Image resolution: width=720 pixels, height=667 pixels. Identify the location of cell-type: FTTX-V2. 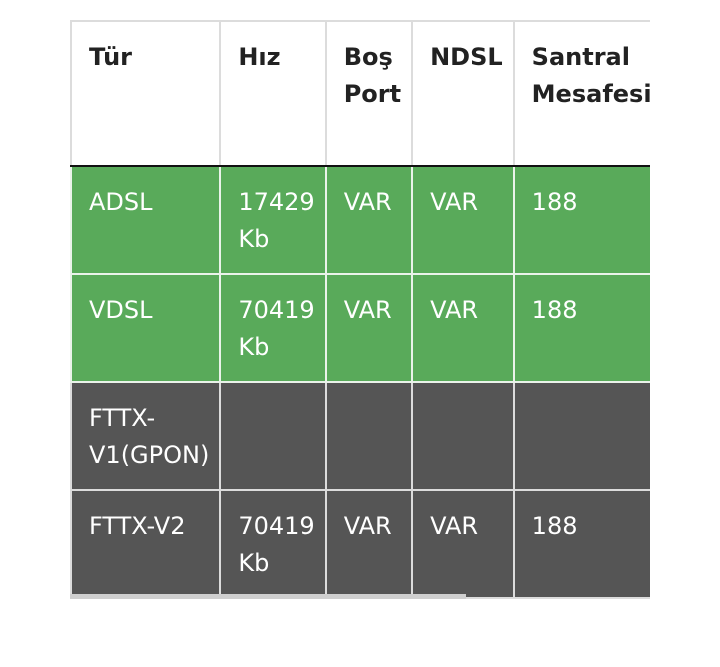
(146, 544).